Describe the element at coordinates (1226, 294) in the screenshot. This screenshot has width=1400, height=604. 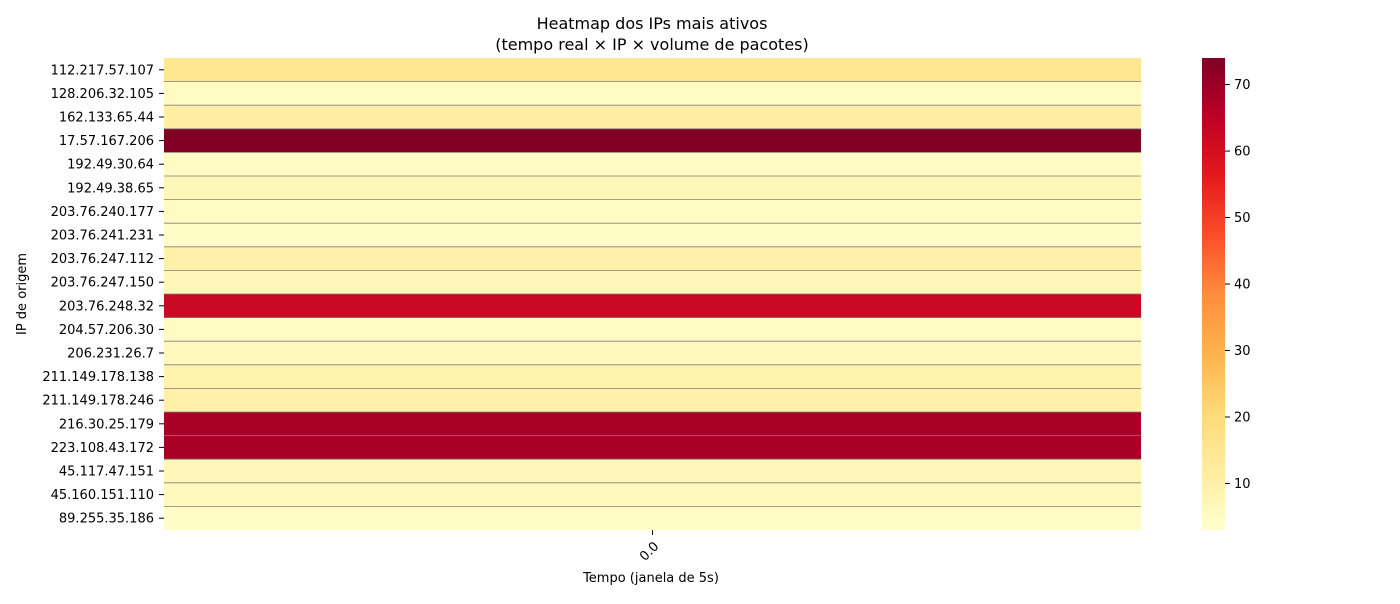
I see `colorbar: 10 20 30 40 50 60 70` at that location.